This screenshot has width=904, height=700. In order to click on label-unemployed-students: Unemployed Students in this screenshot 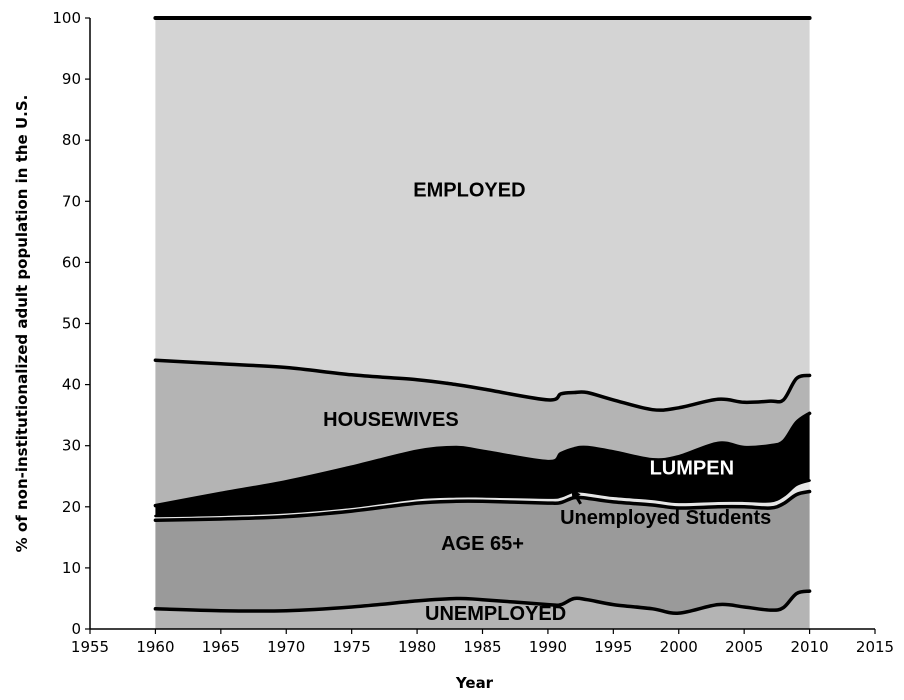, I will do `click(665, 518)`.